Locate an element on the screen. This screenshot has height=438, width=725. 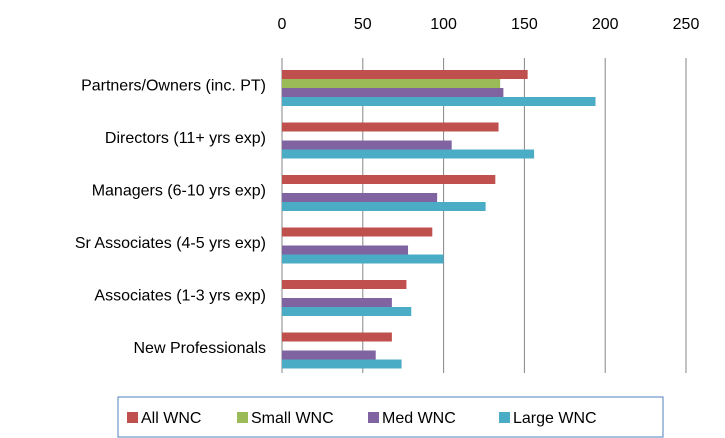
y-tick-label: Associates (1-3 yrs exp) is located at coordinates (180, 295).